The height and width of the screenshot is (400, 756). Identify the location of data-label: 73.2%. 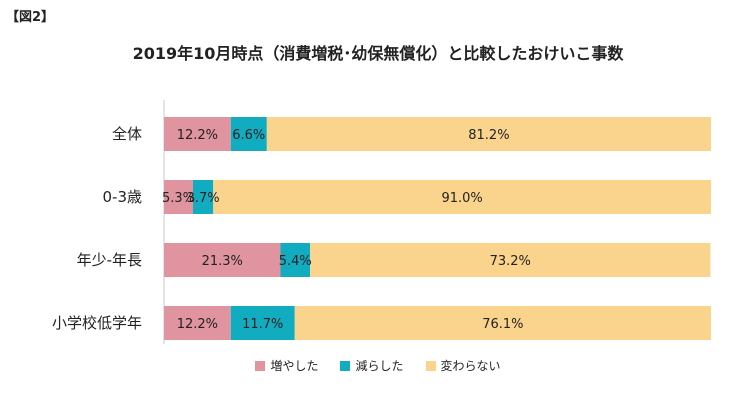
(510, 261).